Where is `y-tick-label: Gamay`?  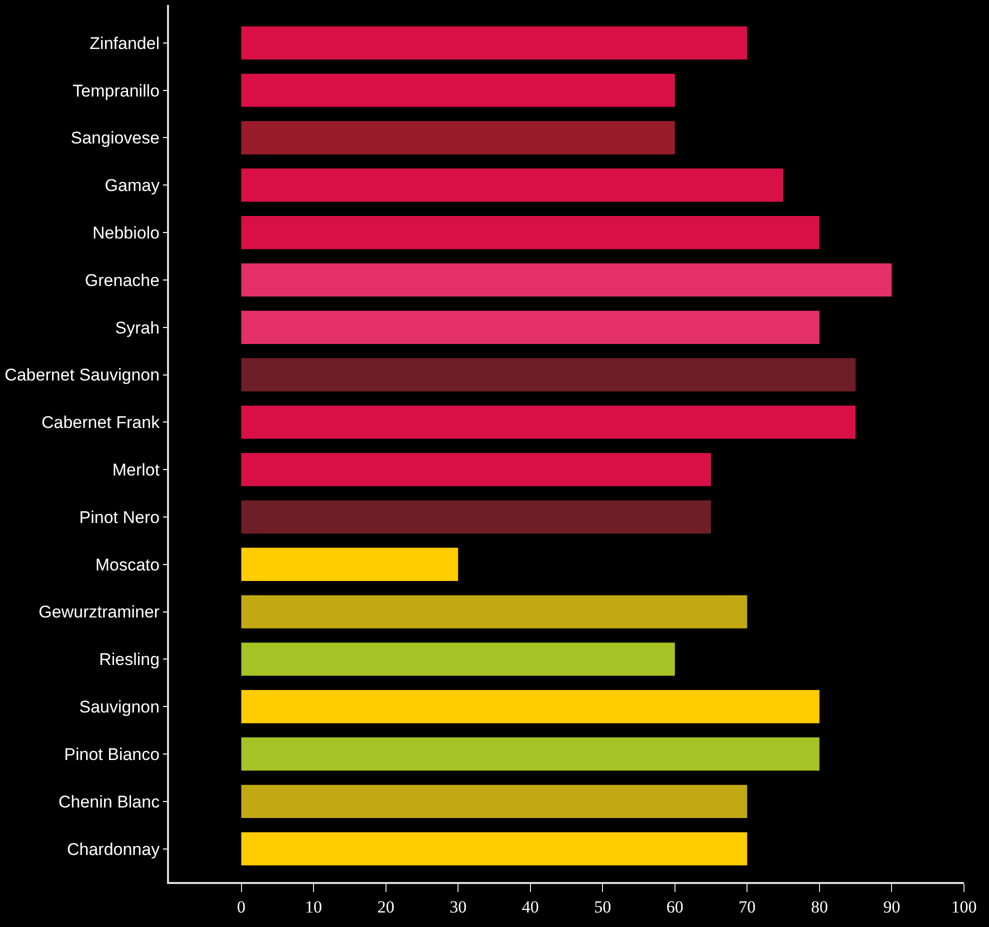 y-tick-label: Gamay is located at coordinates (132, 186).